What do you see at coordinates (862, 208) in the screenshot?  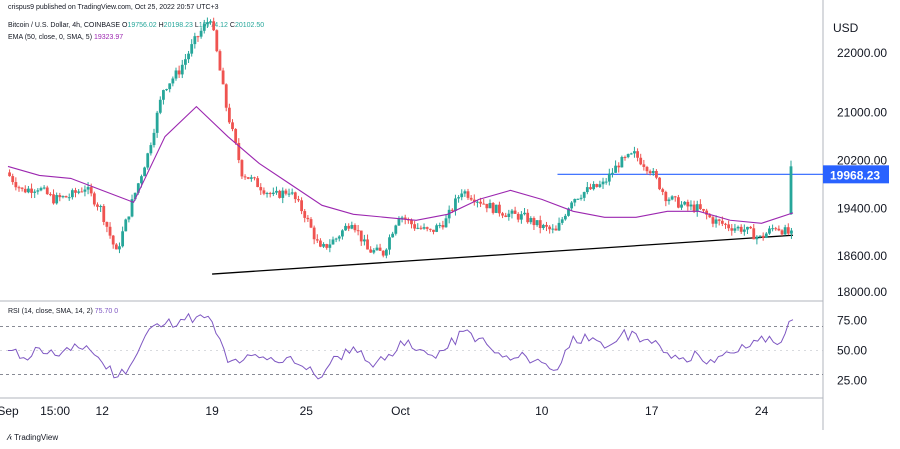 I see `price-tick-label: 19400.00` at bounding box center [862, 208].